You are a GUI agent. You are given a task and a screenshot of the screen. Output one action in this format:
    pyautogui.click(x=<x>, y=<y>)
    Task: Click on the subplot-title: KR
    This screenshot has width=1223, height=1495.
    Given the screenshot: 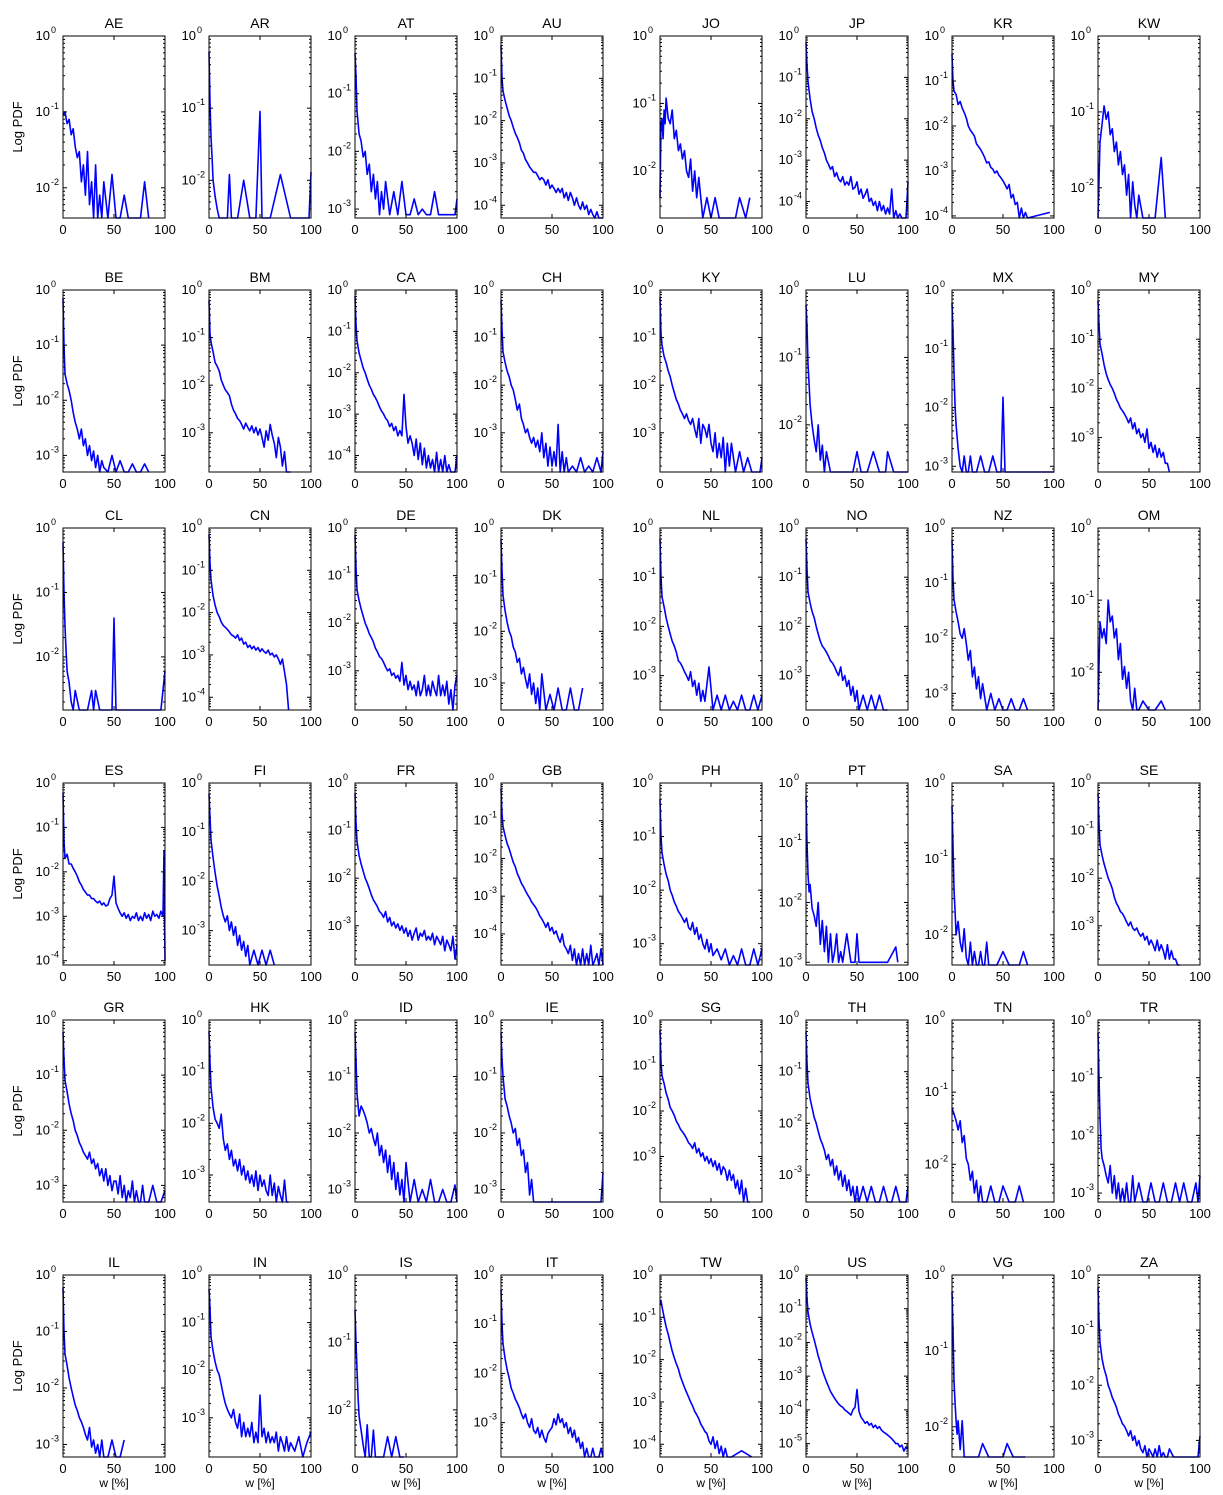 What is the action you would take?
    pyautogui.click(x=1002, y=23)
    